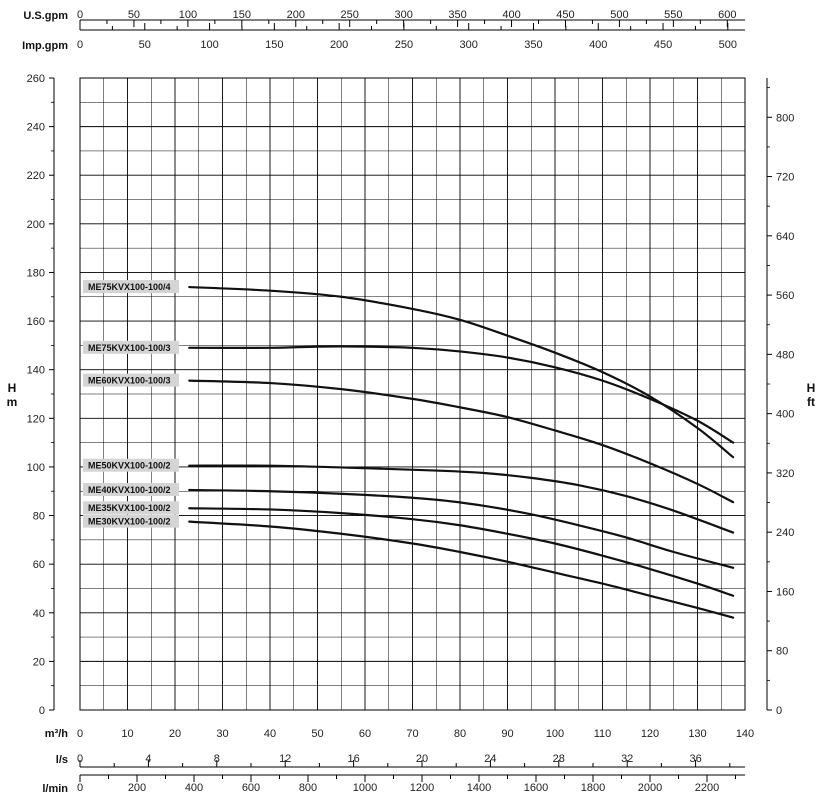  Describe the element at coordinates (36, 468) in the screenshot. I see `y-tick-label: 100` at that location.